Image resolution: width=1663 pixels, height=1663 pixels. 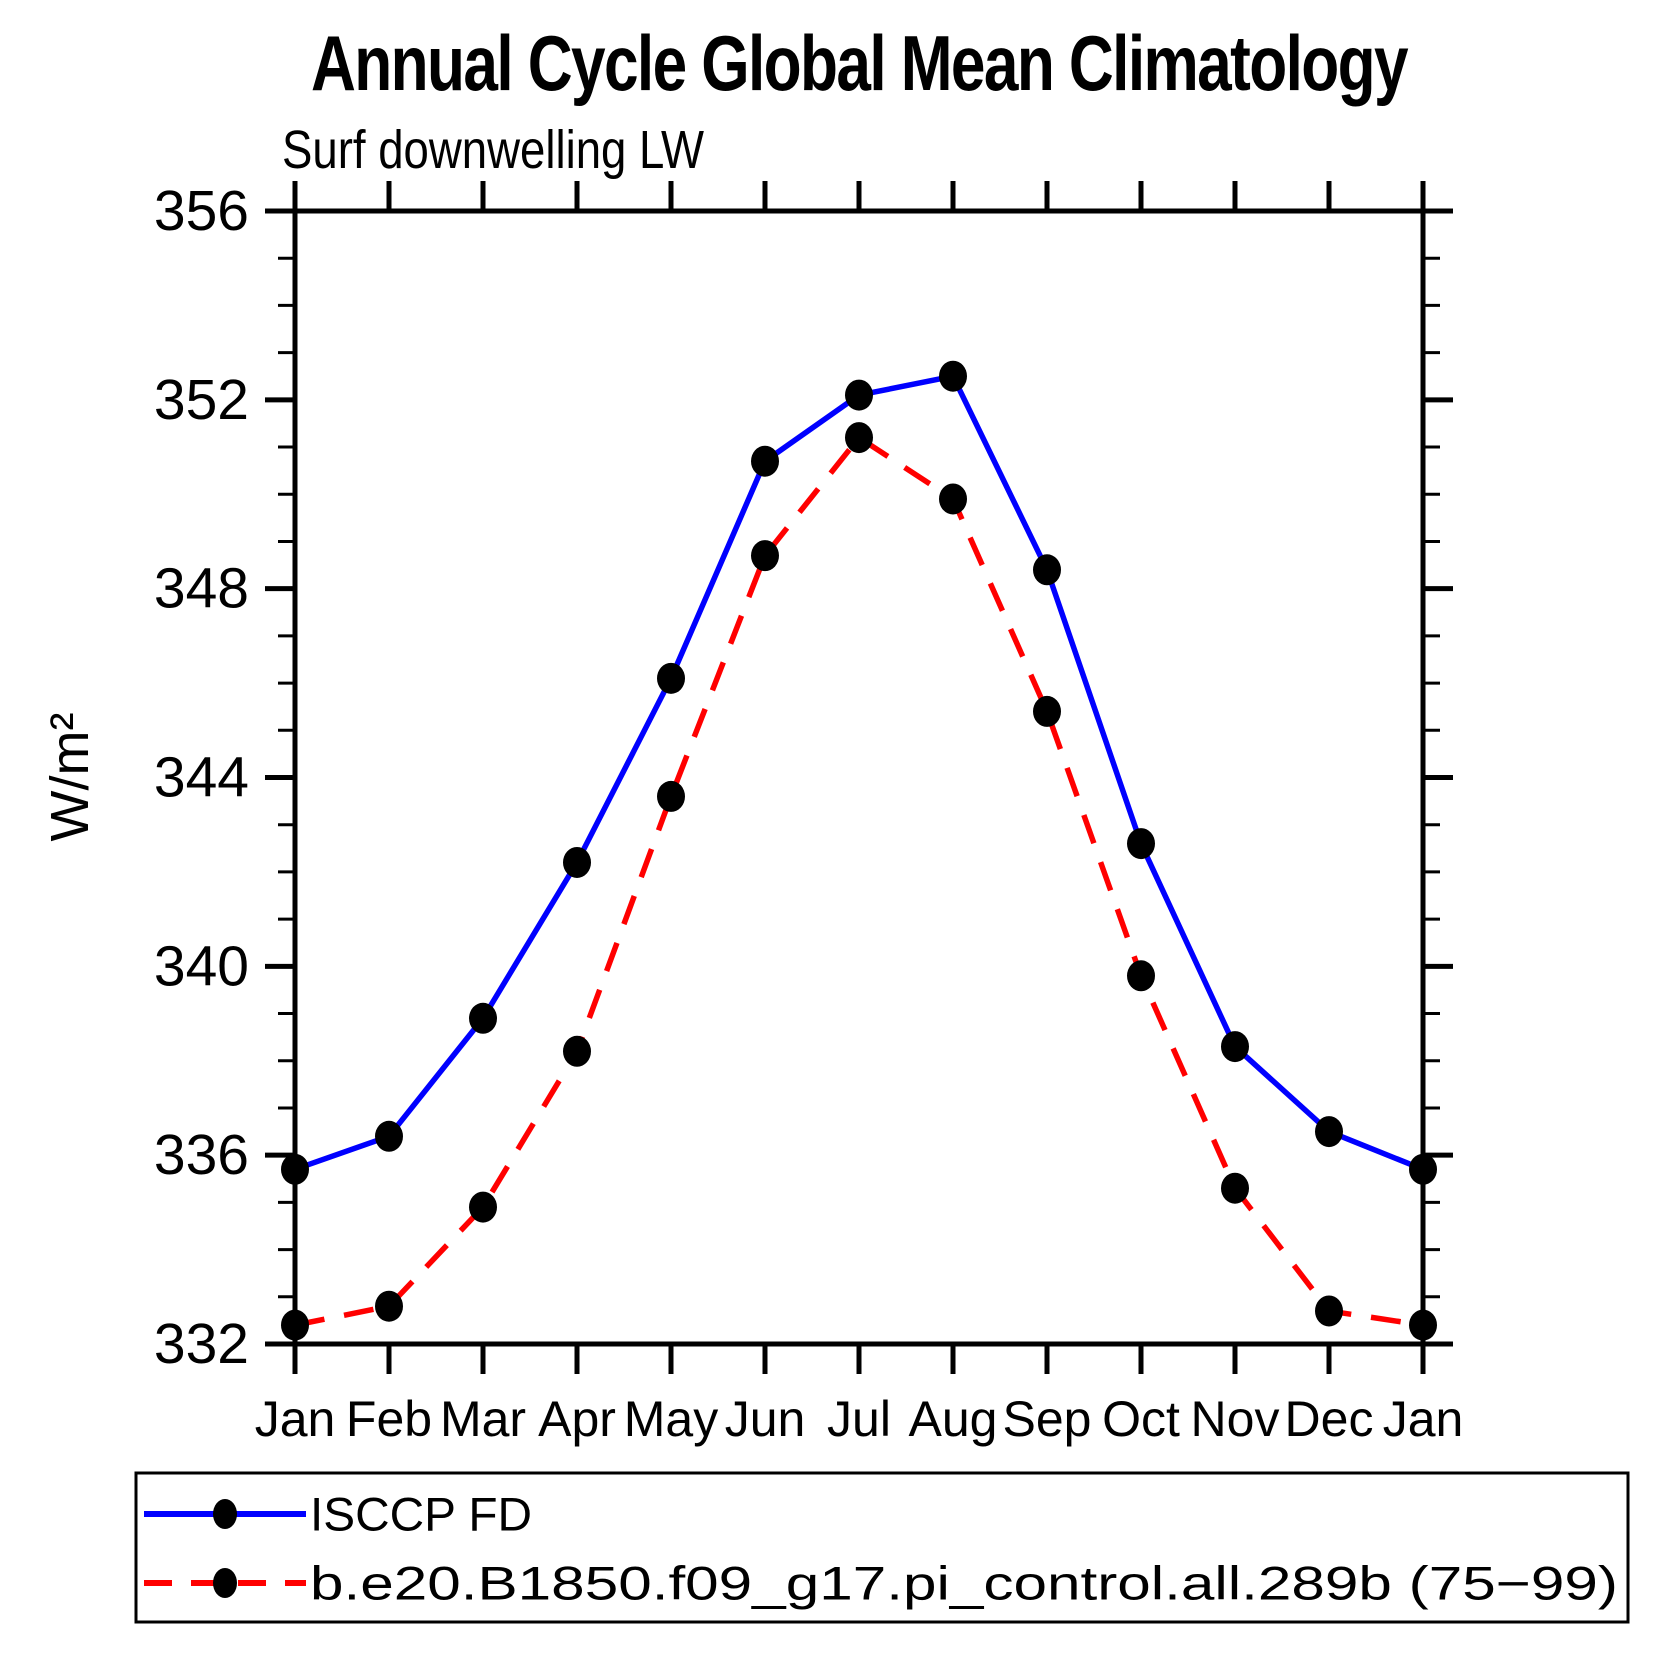 I want to click on y-tick-label: 356, so click(x=201, y=211).